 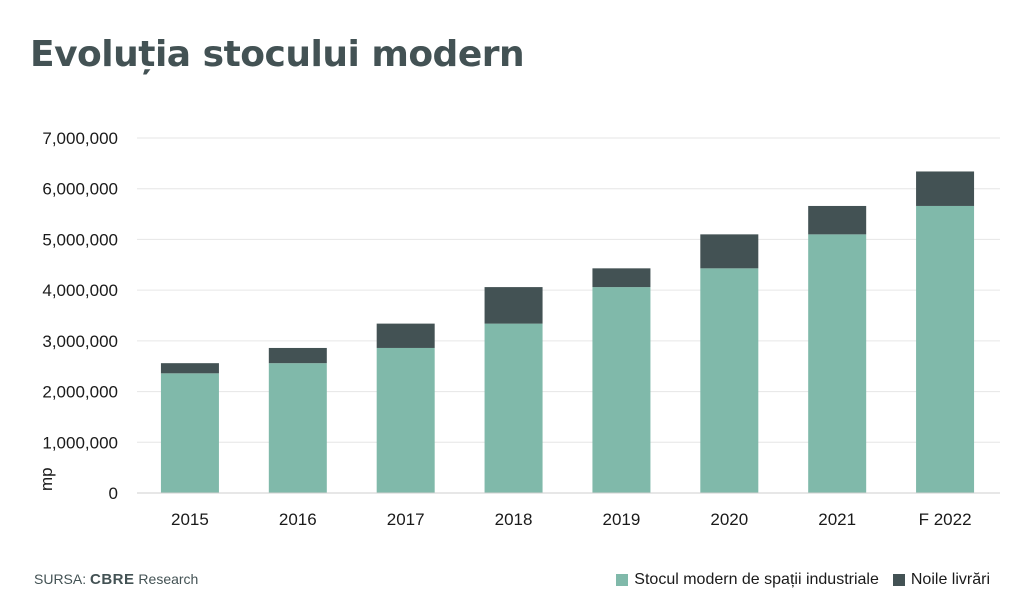 I want to click on legend-label-stock: Stocul modern de spații industriale, so click(x=756, y=579).